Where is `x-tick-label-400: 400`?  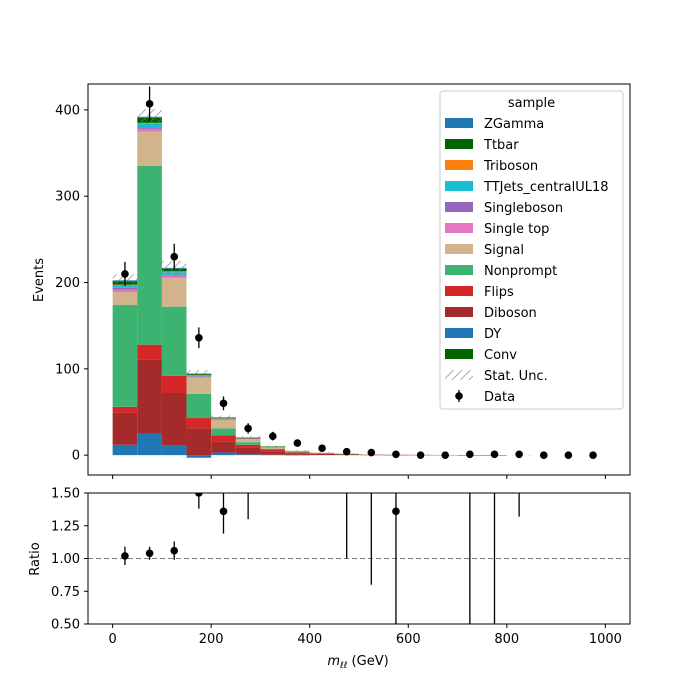
x-tick-label-400: 400 is located at coordinates (309, 639).